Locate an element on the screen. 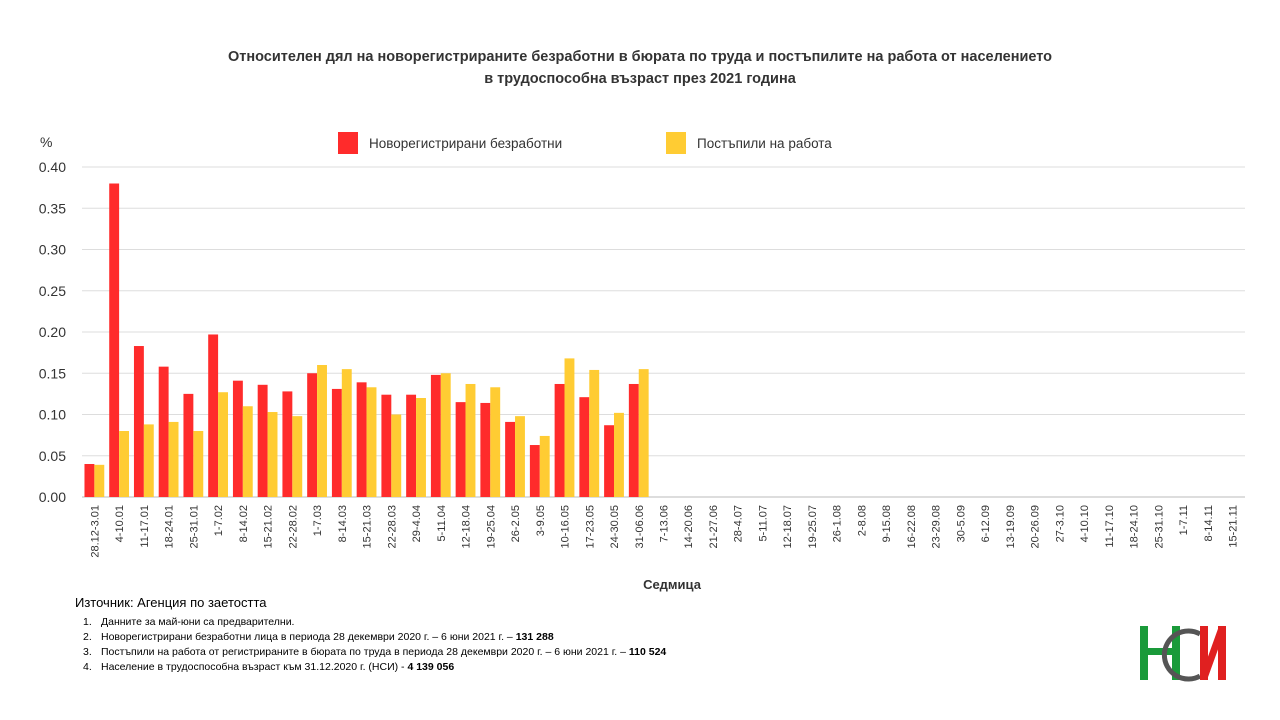 Image resolution: width=1280 pixels, height=720 pixels. x-tick-label: 26-1.08 is located at coordinates (838, 523).